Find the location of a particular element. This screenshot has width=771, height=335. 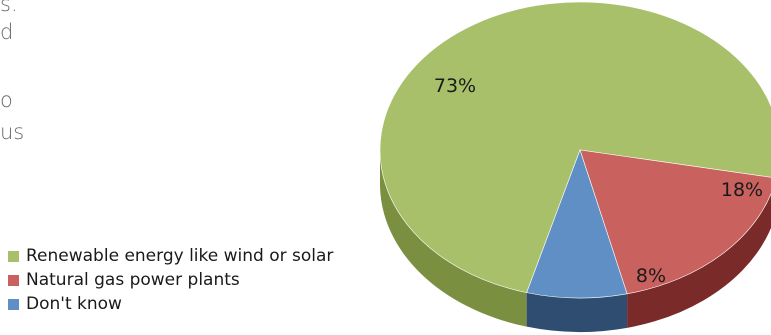

pie-slice is located at coordinates (577, 224).